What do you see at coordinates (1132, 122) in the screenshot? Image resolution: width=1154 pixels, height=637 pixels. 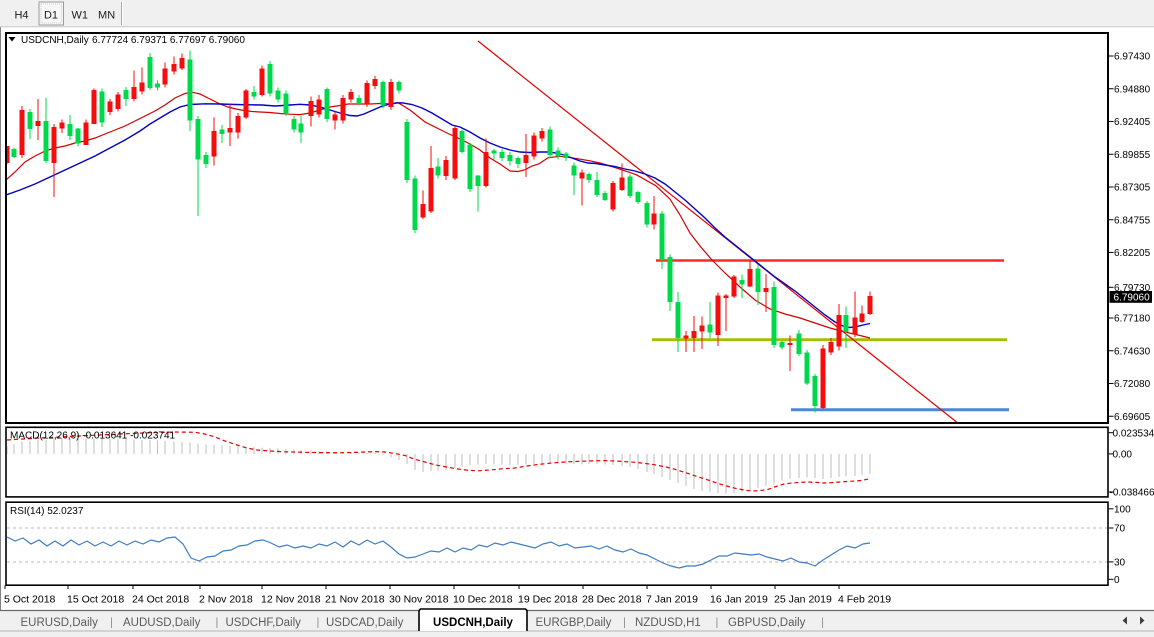 I see `svg-text: 6.92405` at bounding box center [1132, 122].